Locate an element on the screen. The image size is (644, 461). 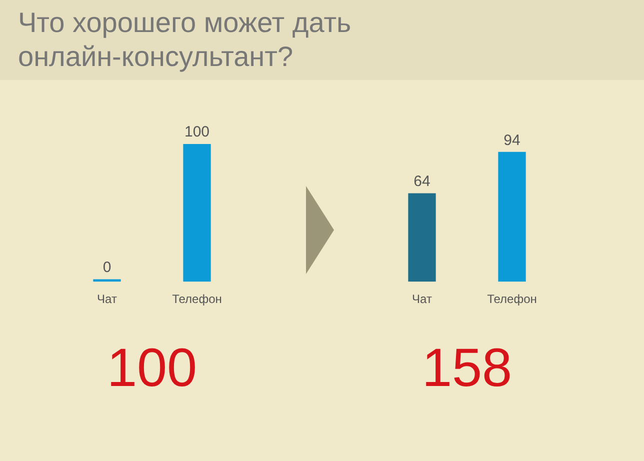
text: 100 is located at coordinates (152, 368).